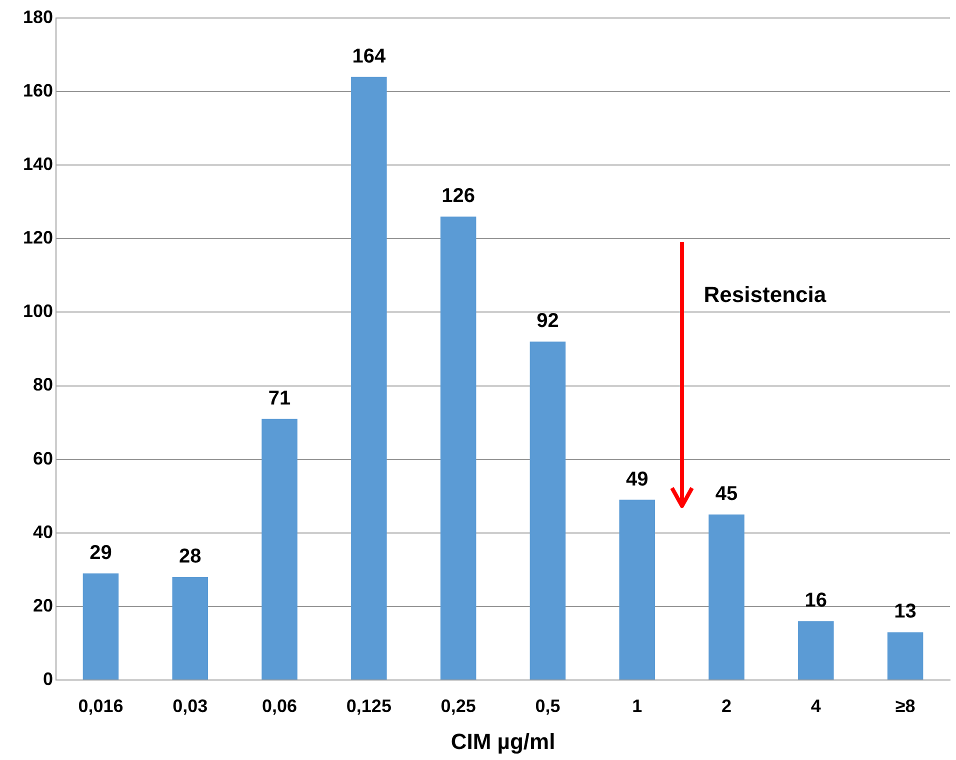 The width and height of the screenshot is (956, 760). I want to click on y-tick-label: 20, so click(43, 605).